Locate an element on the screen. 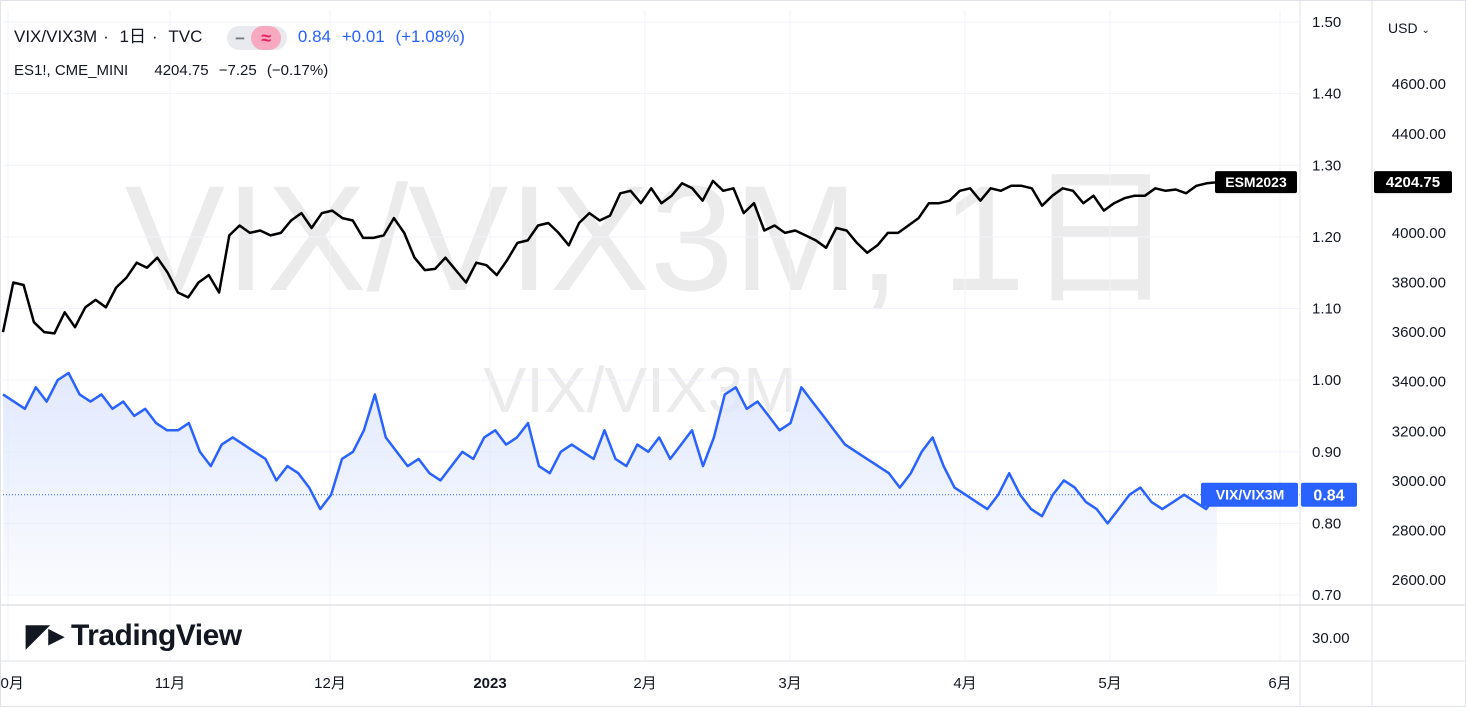 Image resolution: width=1466 pixels, height=712 pixels. legend2-last: 4204.75 is located at coordinates (181, 70).